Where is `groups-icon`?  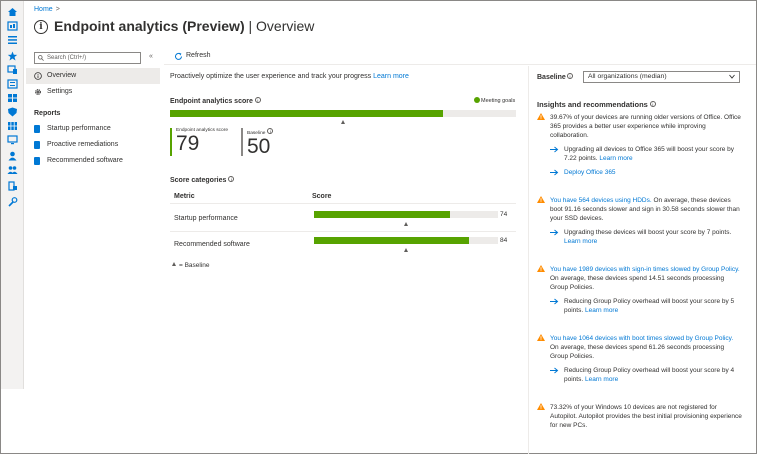
groups-icon is located at coordinates (12, 170).